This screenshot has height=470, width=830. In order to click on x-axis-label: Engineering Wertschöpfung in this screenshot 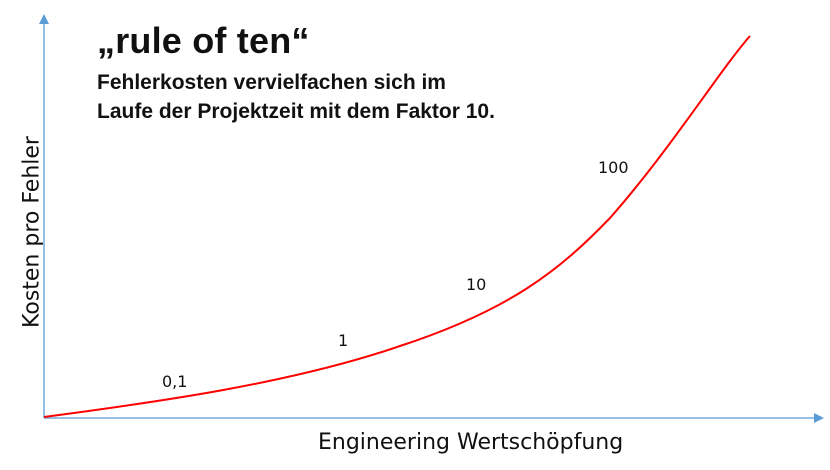, I will do `click(471, 442)`.